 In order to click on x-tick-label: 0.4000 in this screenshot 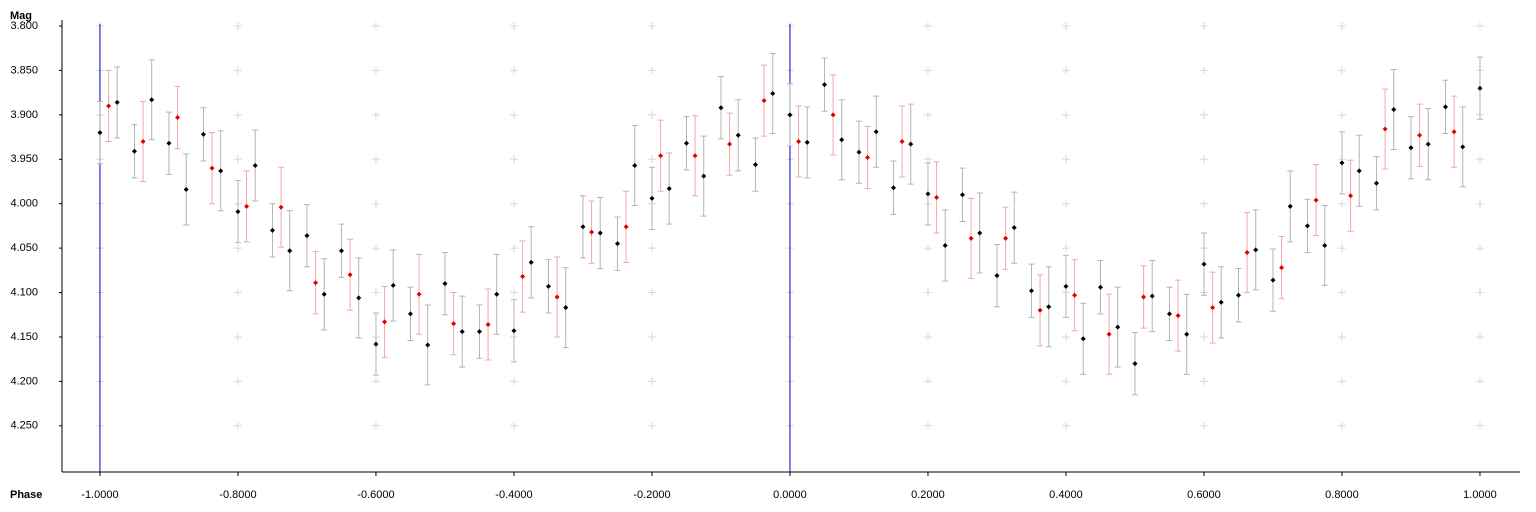, I will do `click(1066, 495)`.